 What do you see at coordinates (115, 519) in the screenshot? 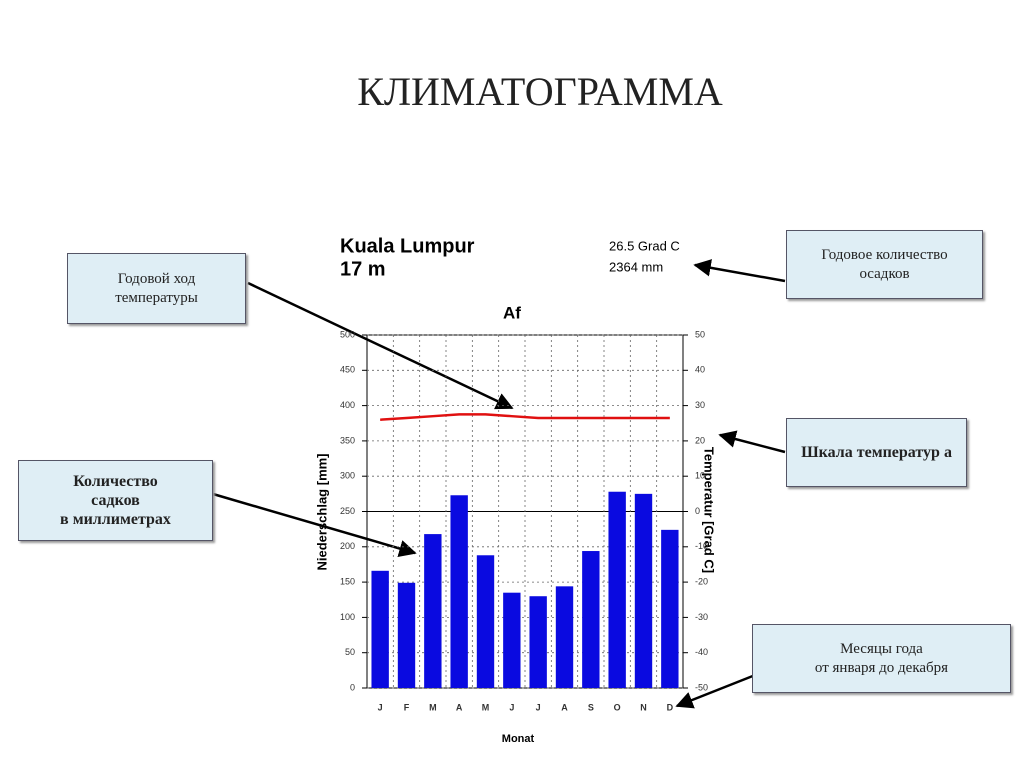
I see `callout-line: в миллиметрах` at bounding box center [115, 519].